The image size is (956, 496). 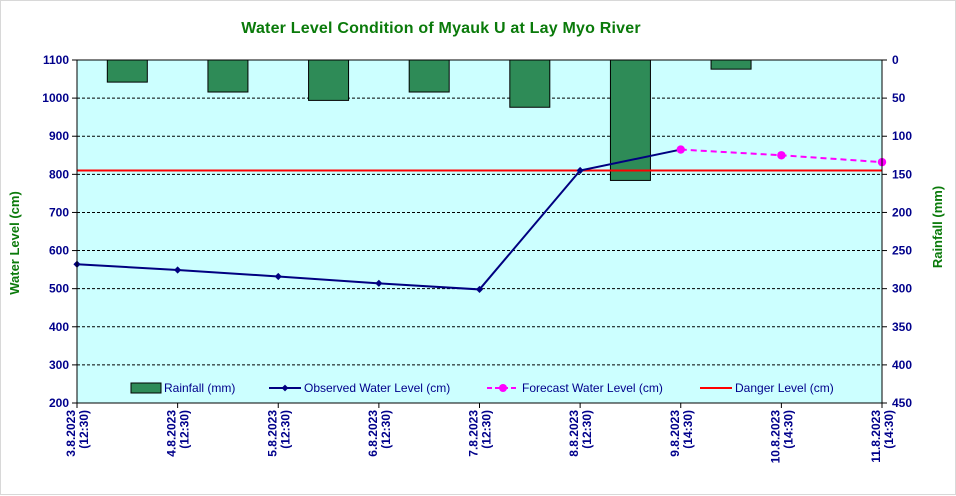 I want to click on y2-tick-label: 100, so click(x=902, y=136).